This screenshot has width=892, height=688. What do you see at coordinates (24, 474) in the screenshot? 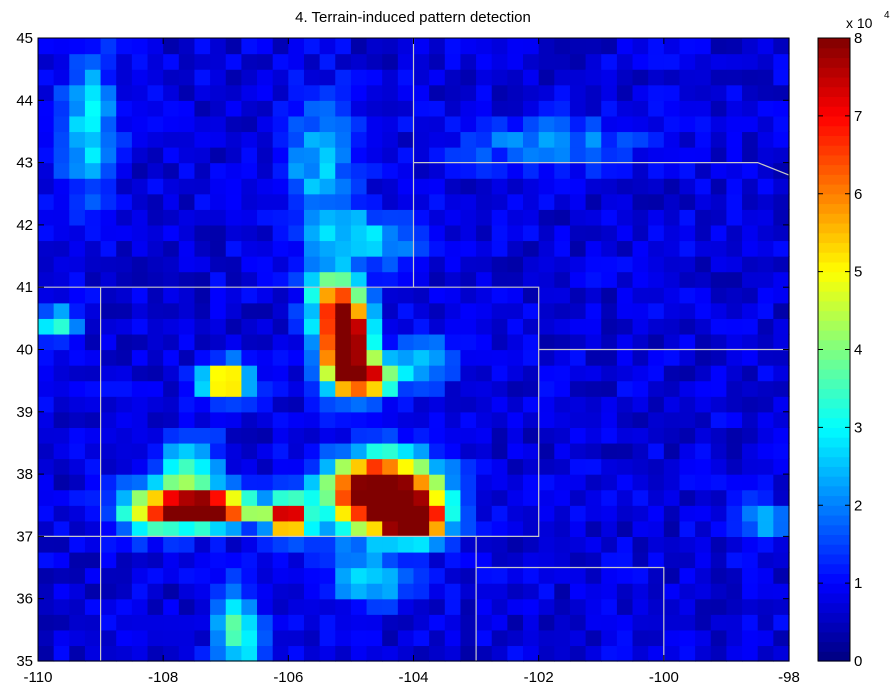
I see `y-tick-label: 38` at bounding box center [24, 474].